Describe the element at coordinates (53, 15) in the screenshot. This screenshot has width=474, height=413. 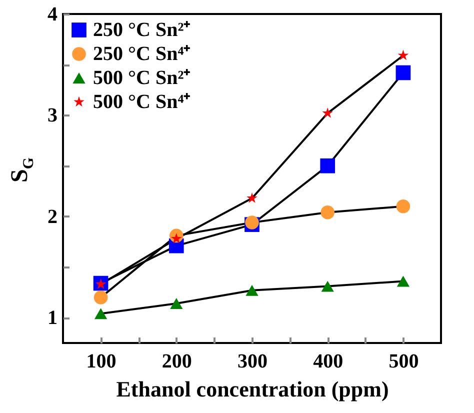
I see `y-tick-label: 4` at that location.